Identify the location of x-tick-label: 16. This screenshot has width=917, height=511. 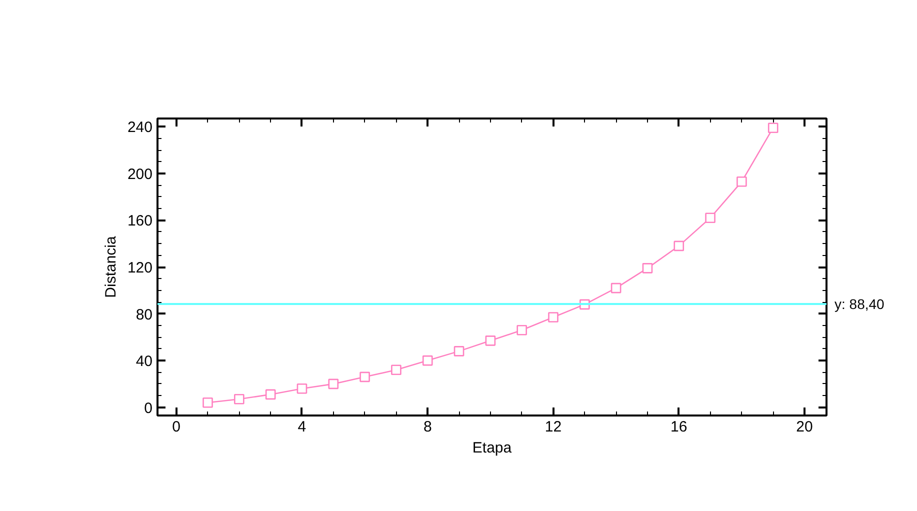
(679, 427).